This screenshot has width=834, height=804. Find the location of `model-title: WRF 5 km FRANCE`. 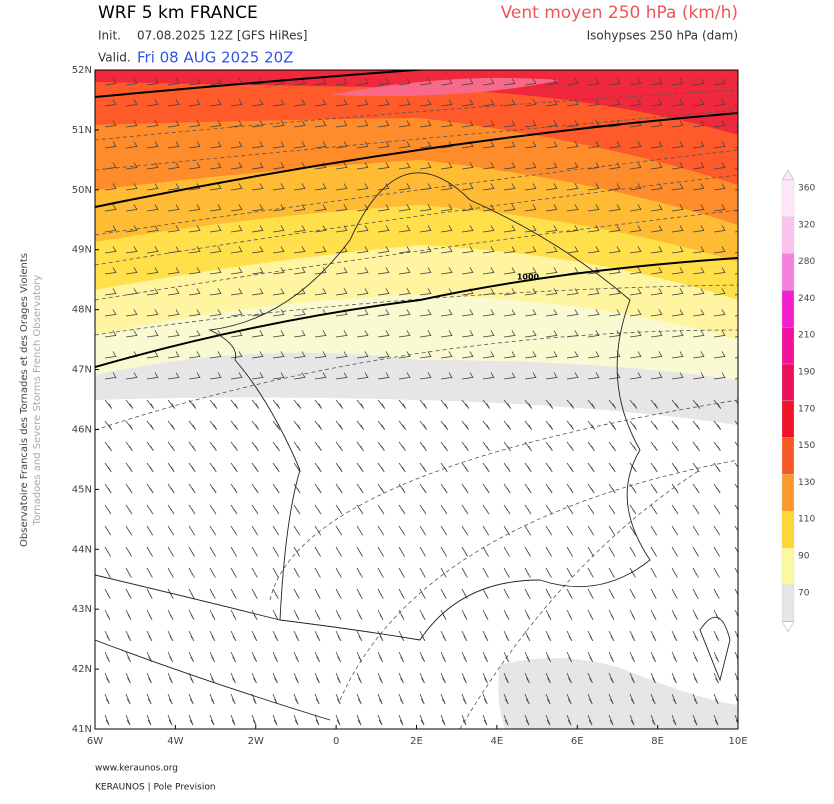

model-title: WRF 5 km FRANCE is located at coordinates (178, 13).